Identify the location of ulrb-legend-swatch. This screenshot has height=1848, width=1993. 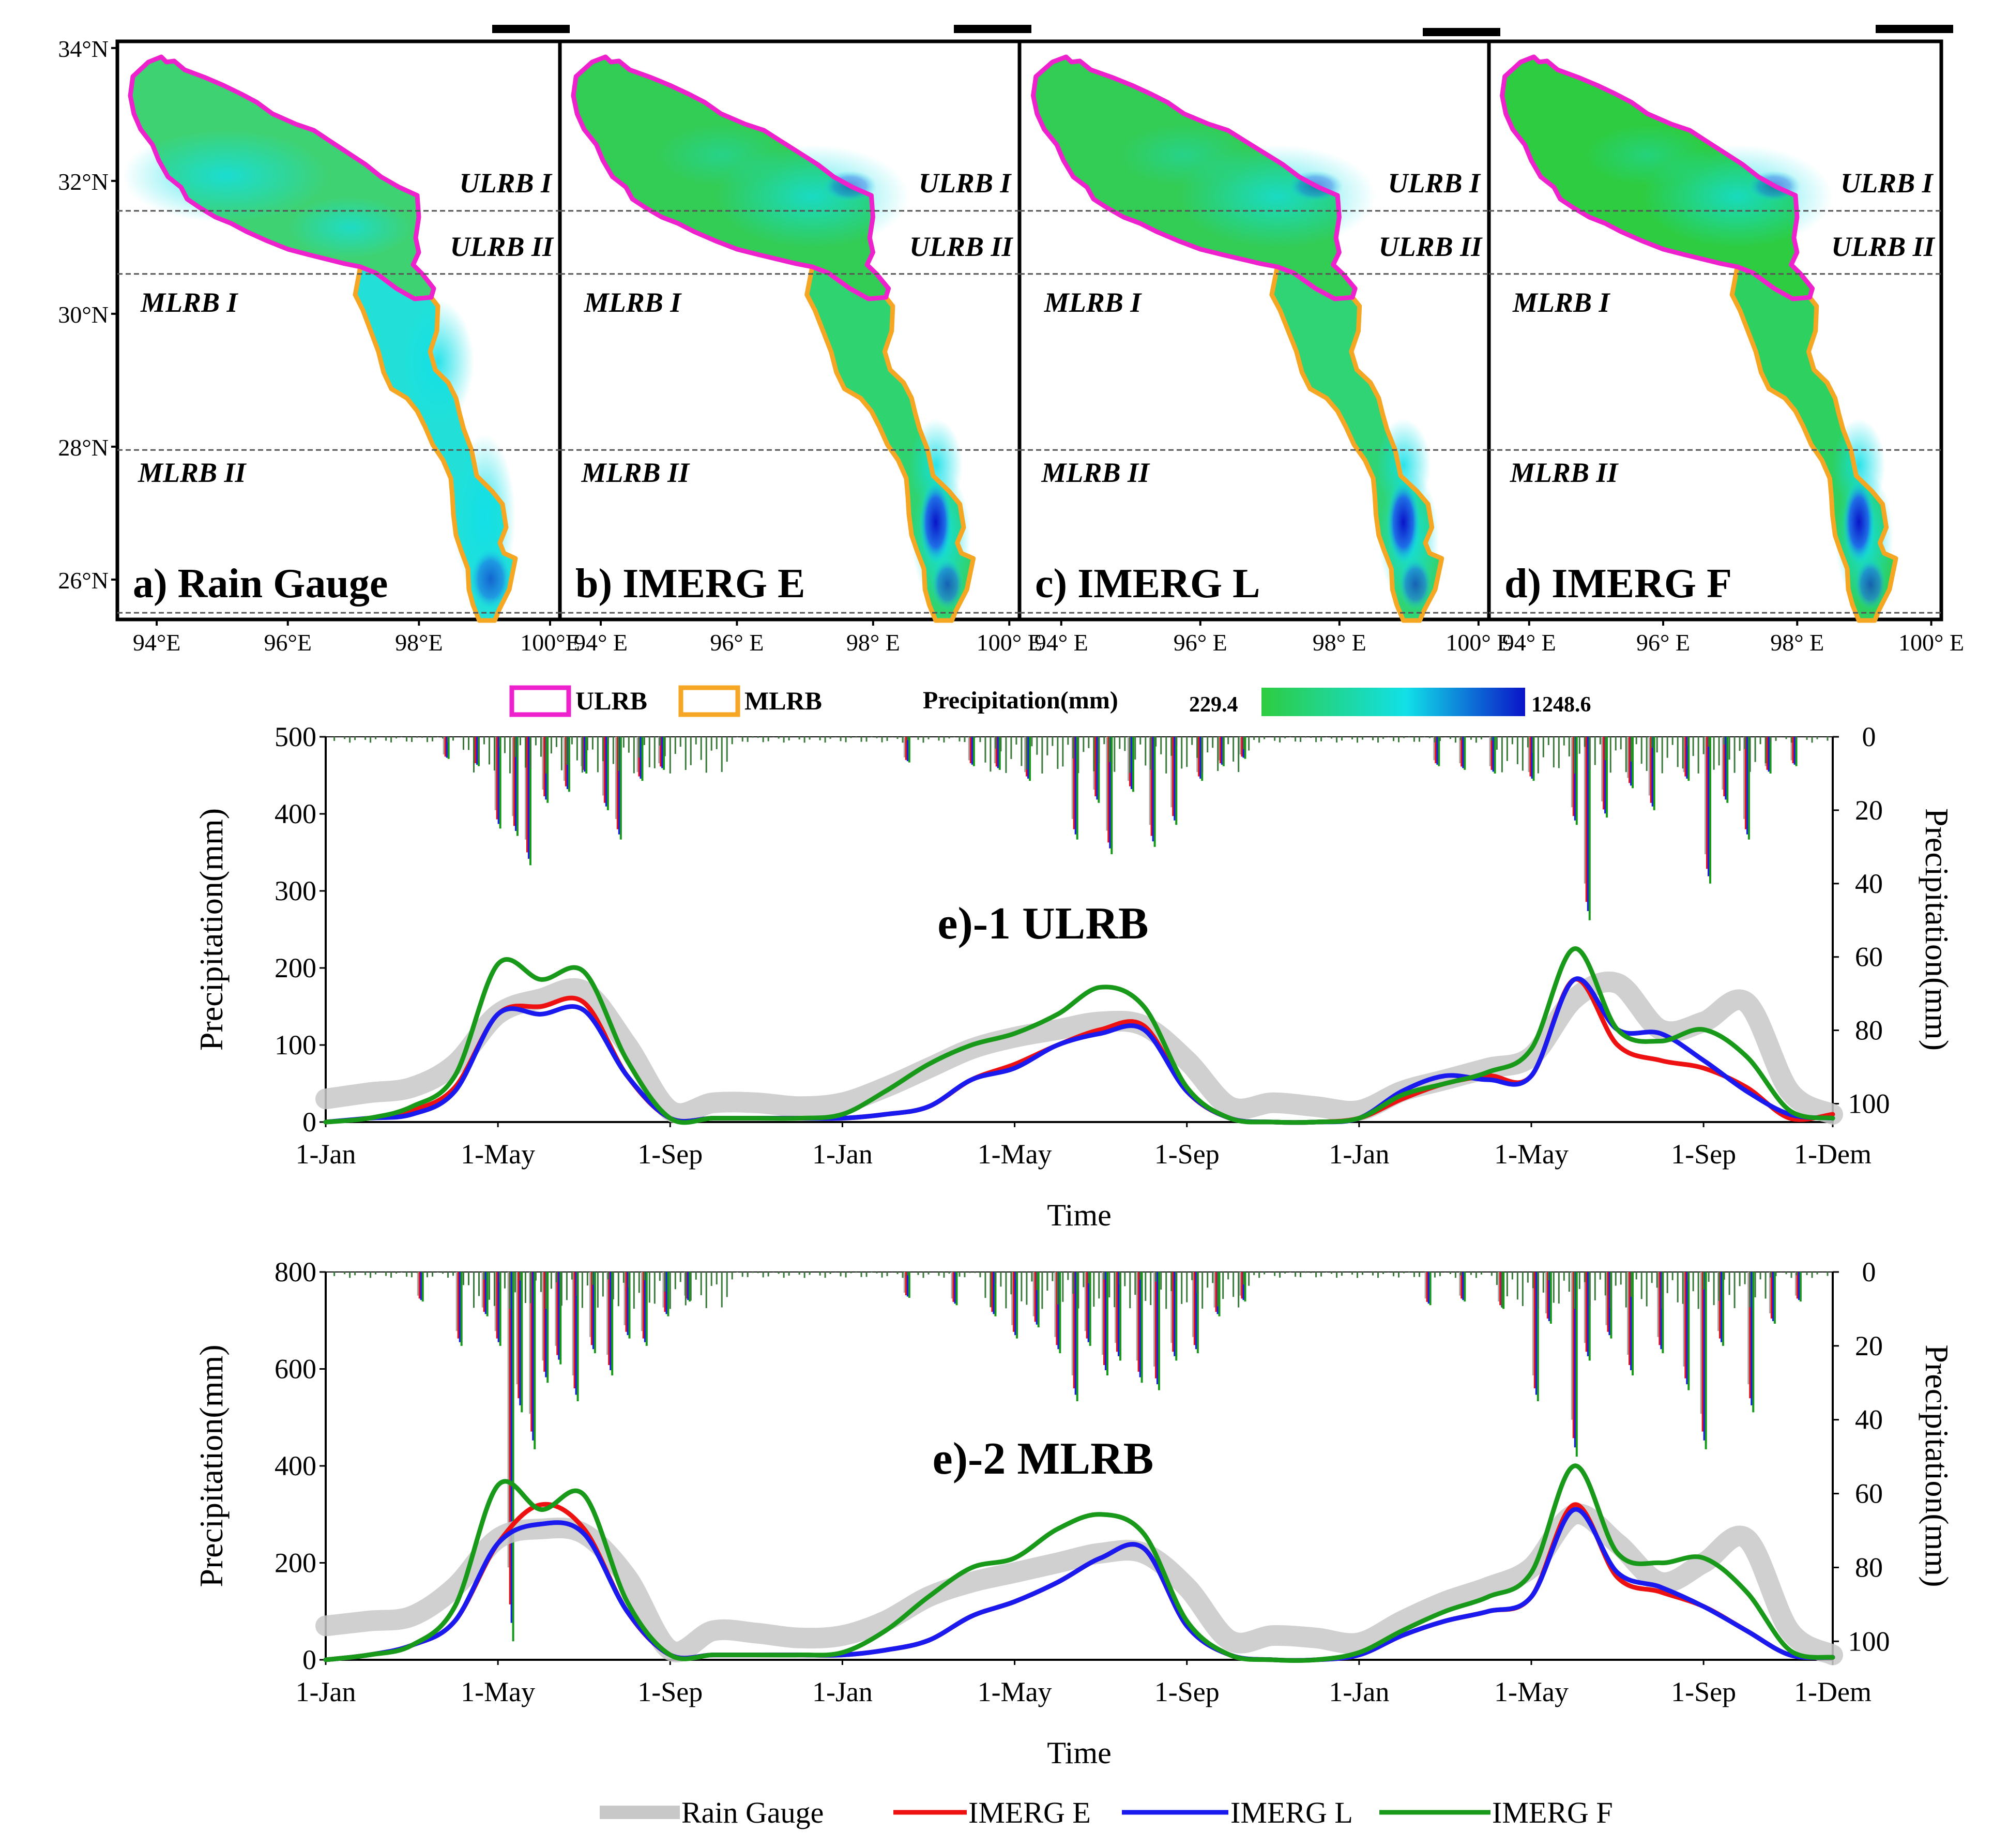
(540, 701).